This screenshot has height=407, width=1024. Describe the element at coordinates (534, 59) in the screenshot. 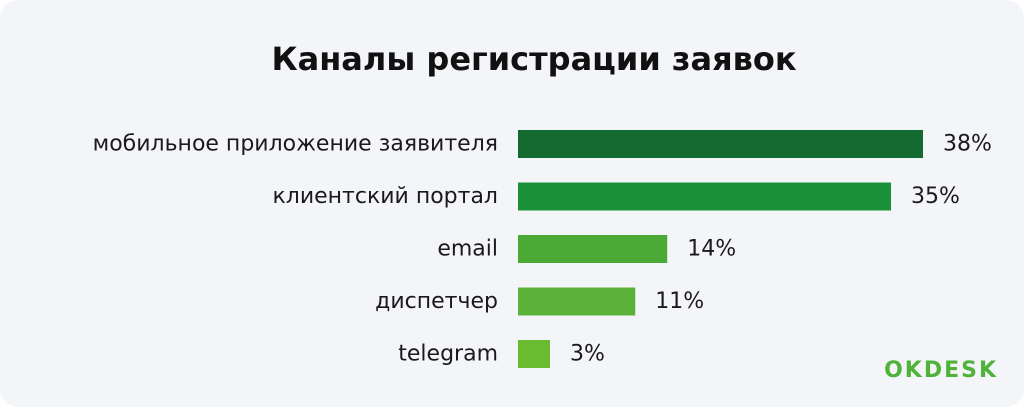

I see `chart-title: Каналы регистрации заявок` at that location.